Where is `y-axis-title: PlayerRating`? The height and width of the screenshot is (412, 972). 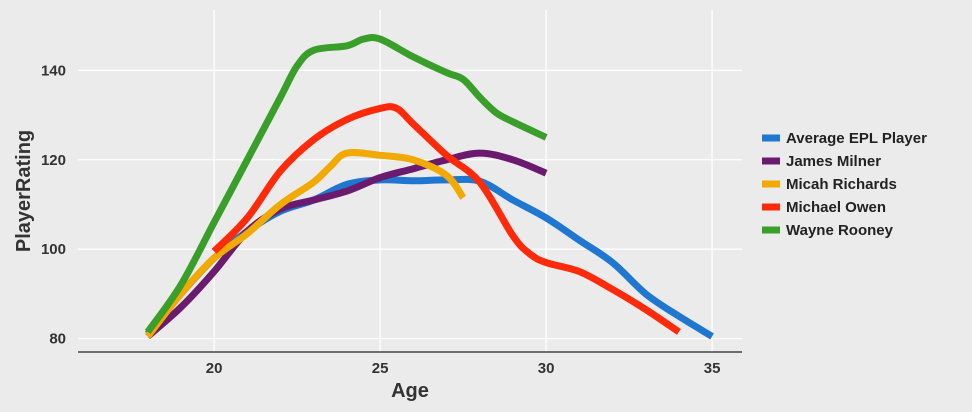 y-axis-title: PlayerRating is located at coordinates (24, 191).